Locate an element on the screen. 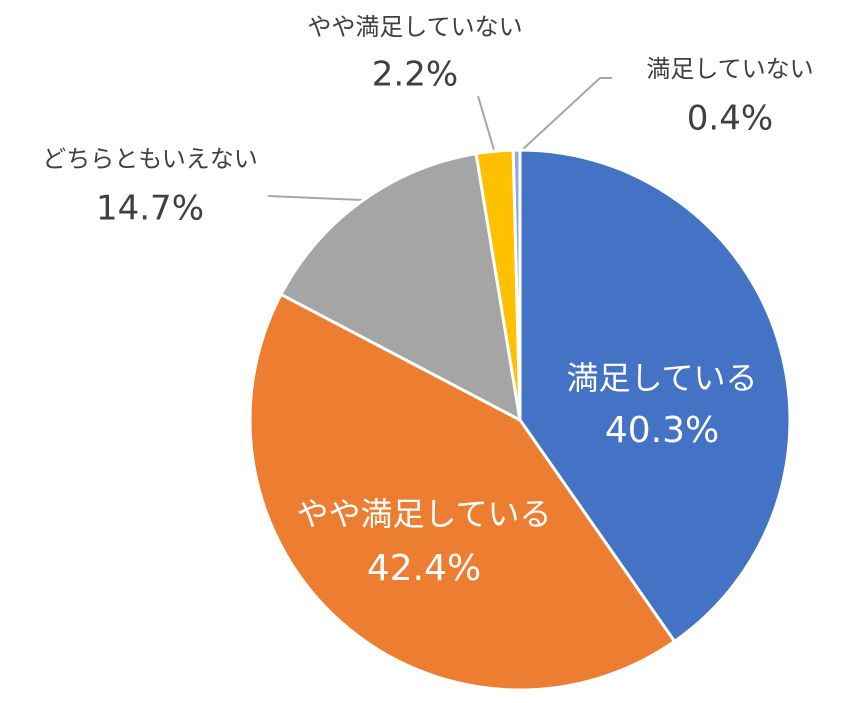 The width and height of the screenshot is (866, 703). slice-value-label: 0.4% is located at coordinates (730, 119).